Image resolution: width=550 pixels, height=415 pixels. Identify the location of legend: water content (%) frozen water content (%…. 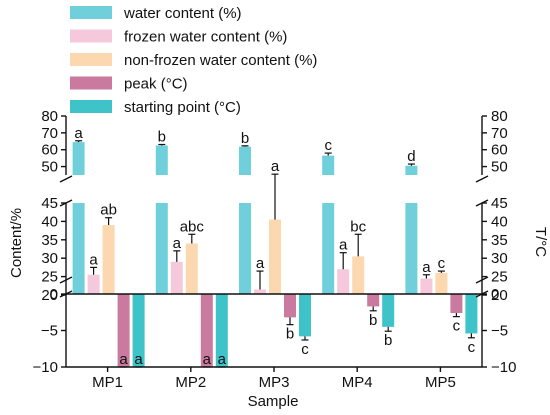
(193, 60).